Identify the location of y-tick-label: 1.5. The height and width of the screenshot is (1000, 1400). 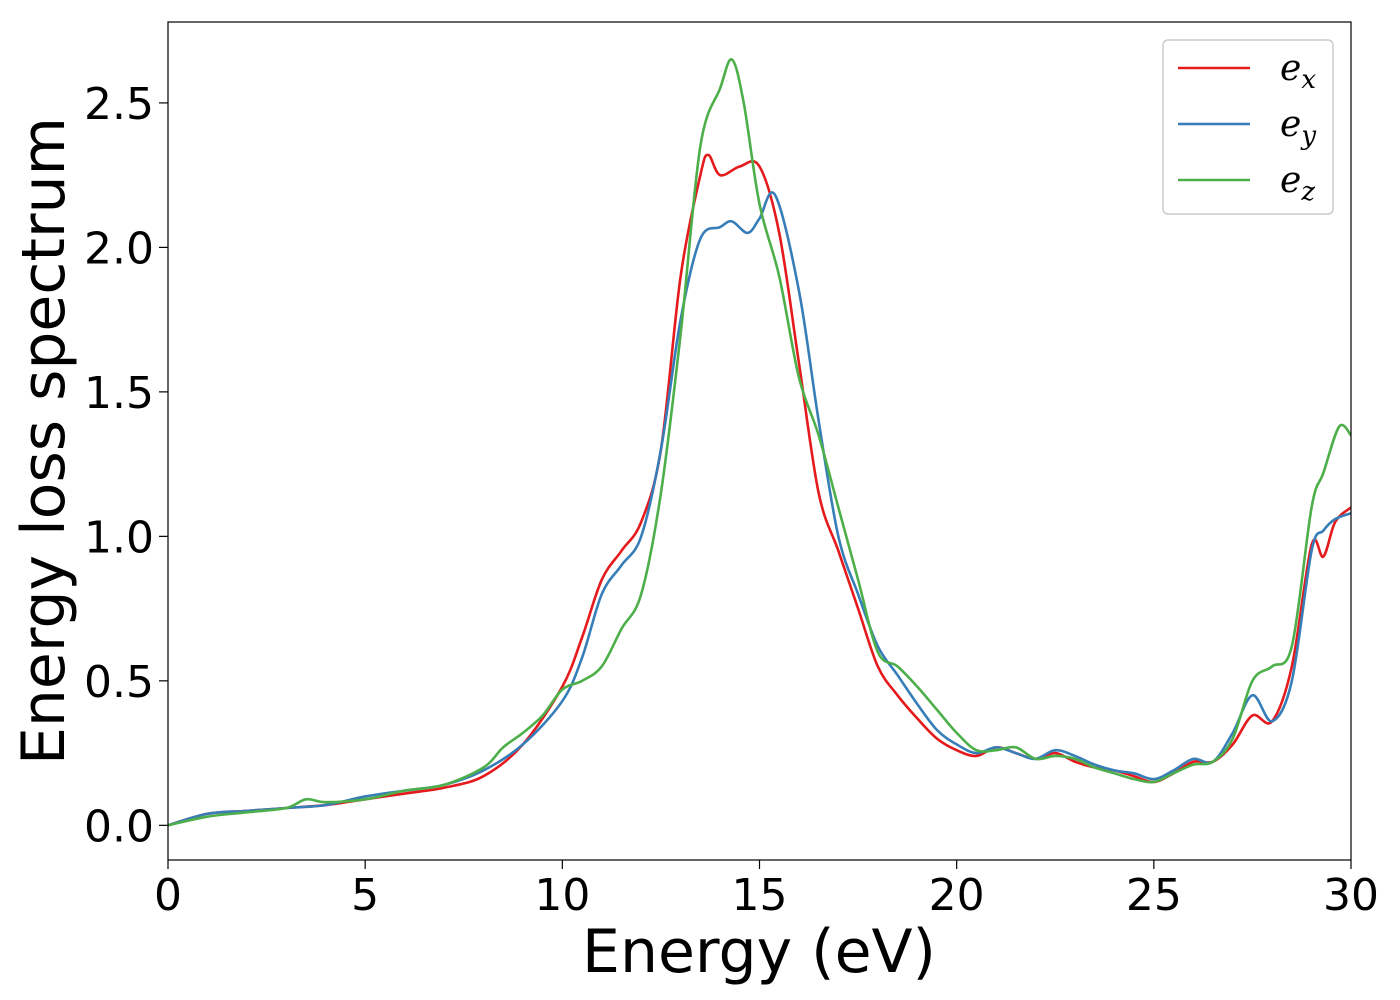
(119, 393).